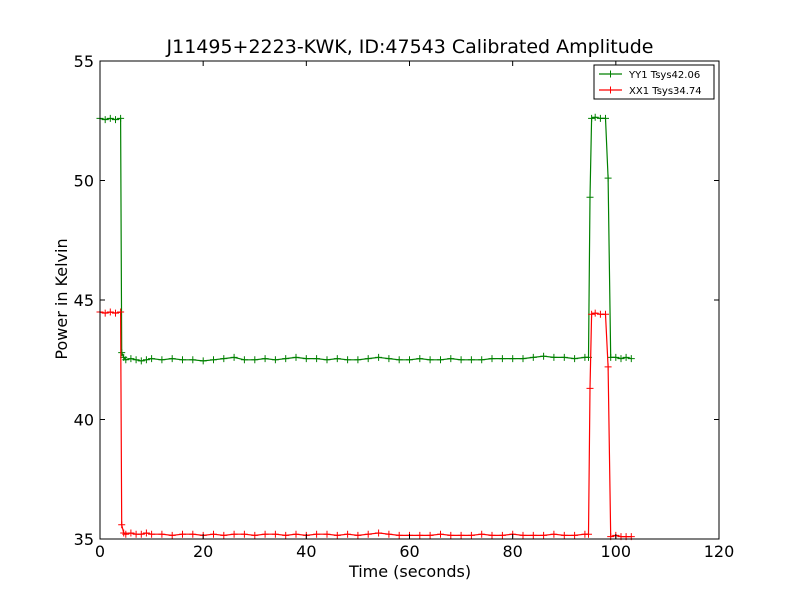  I want to click on x-tick-label: 80, so click(512, 551).